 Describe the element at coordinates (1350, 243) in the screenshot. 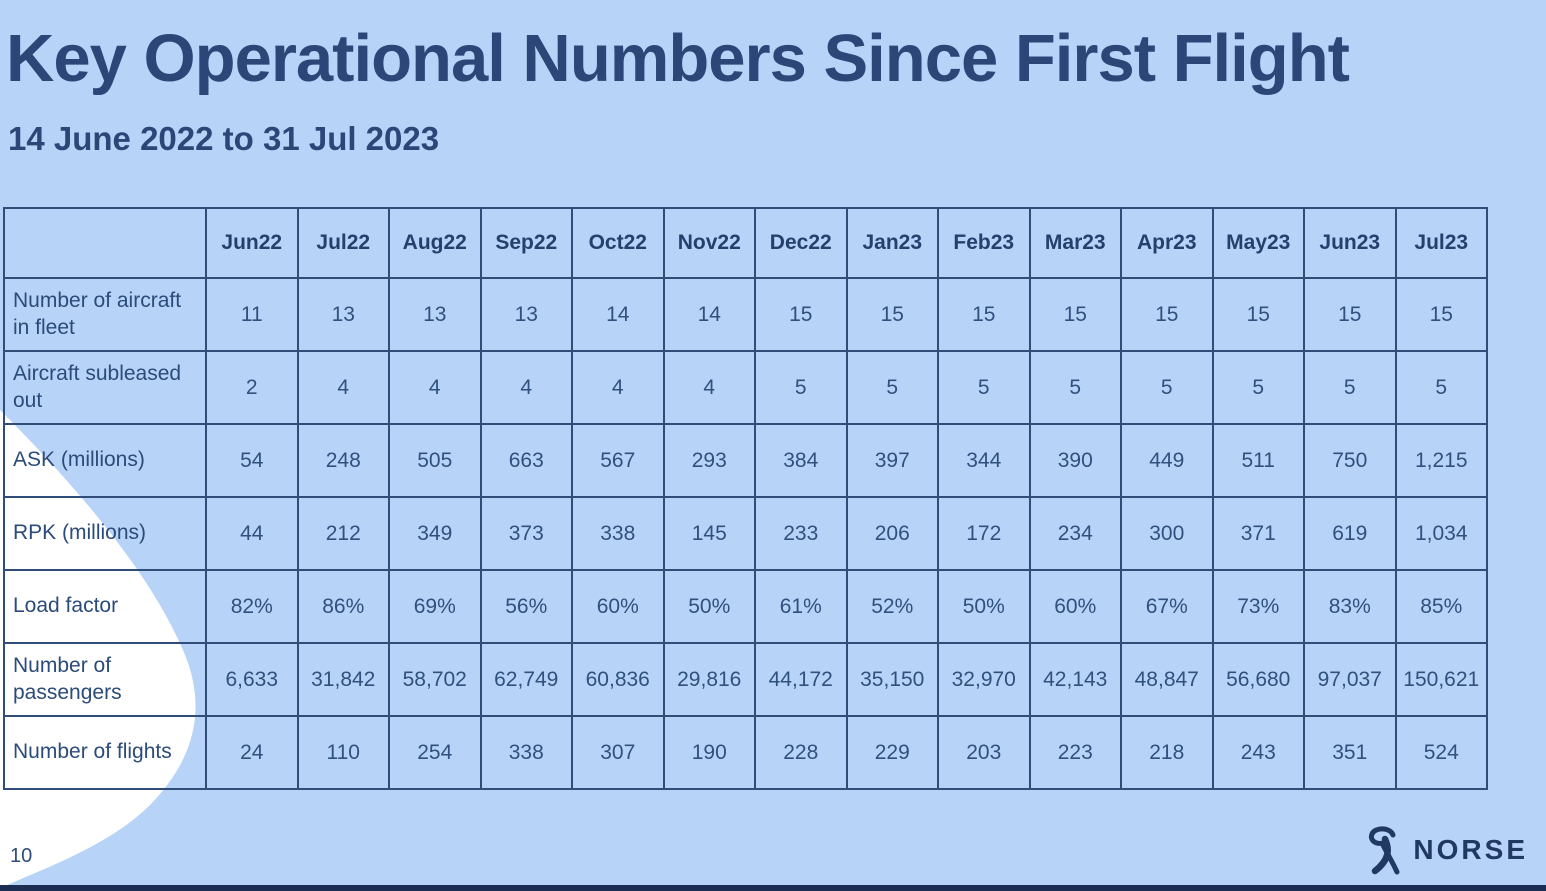

I see `table-header-cell: Jun23` at that location.